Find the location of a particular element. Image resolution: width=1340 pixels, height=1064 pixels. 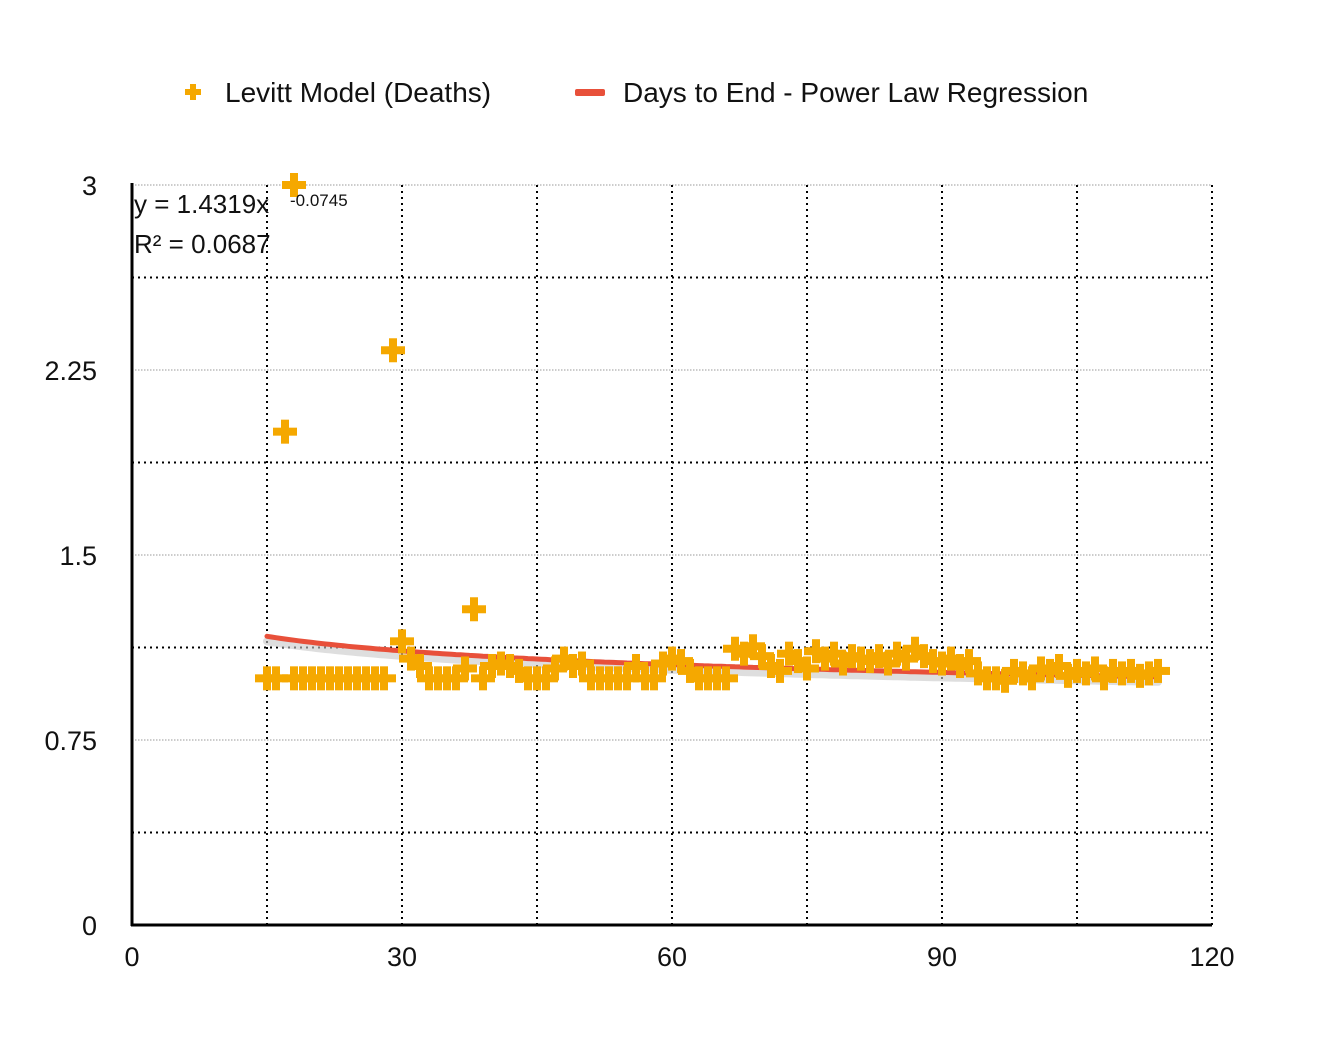

equation-text: y = 1.4319x is located at coordinates (201, 204).